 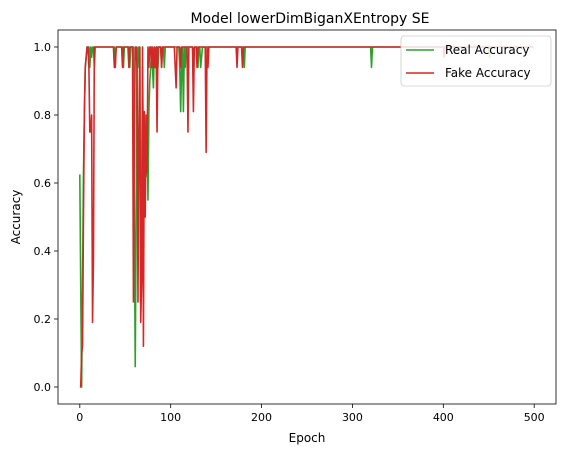 I want to click on y-tick-label: 0.2, so click(x=43, y=319).